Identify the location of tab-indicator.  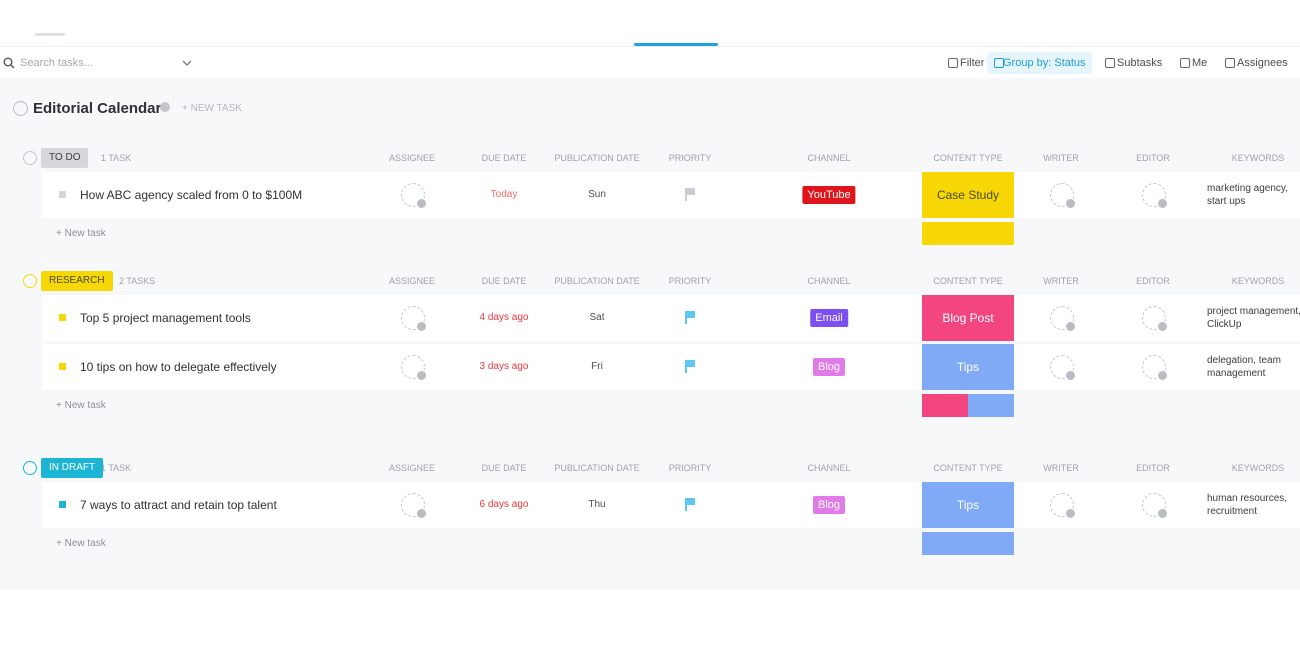
(50, 34).